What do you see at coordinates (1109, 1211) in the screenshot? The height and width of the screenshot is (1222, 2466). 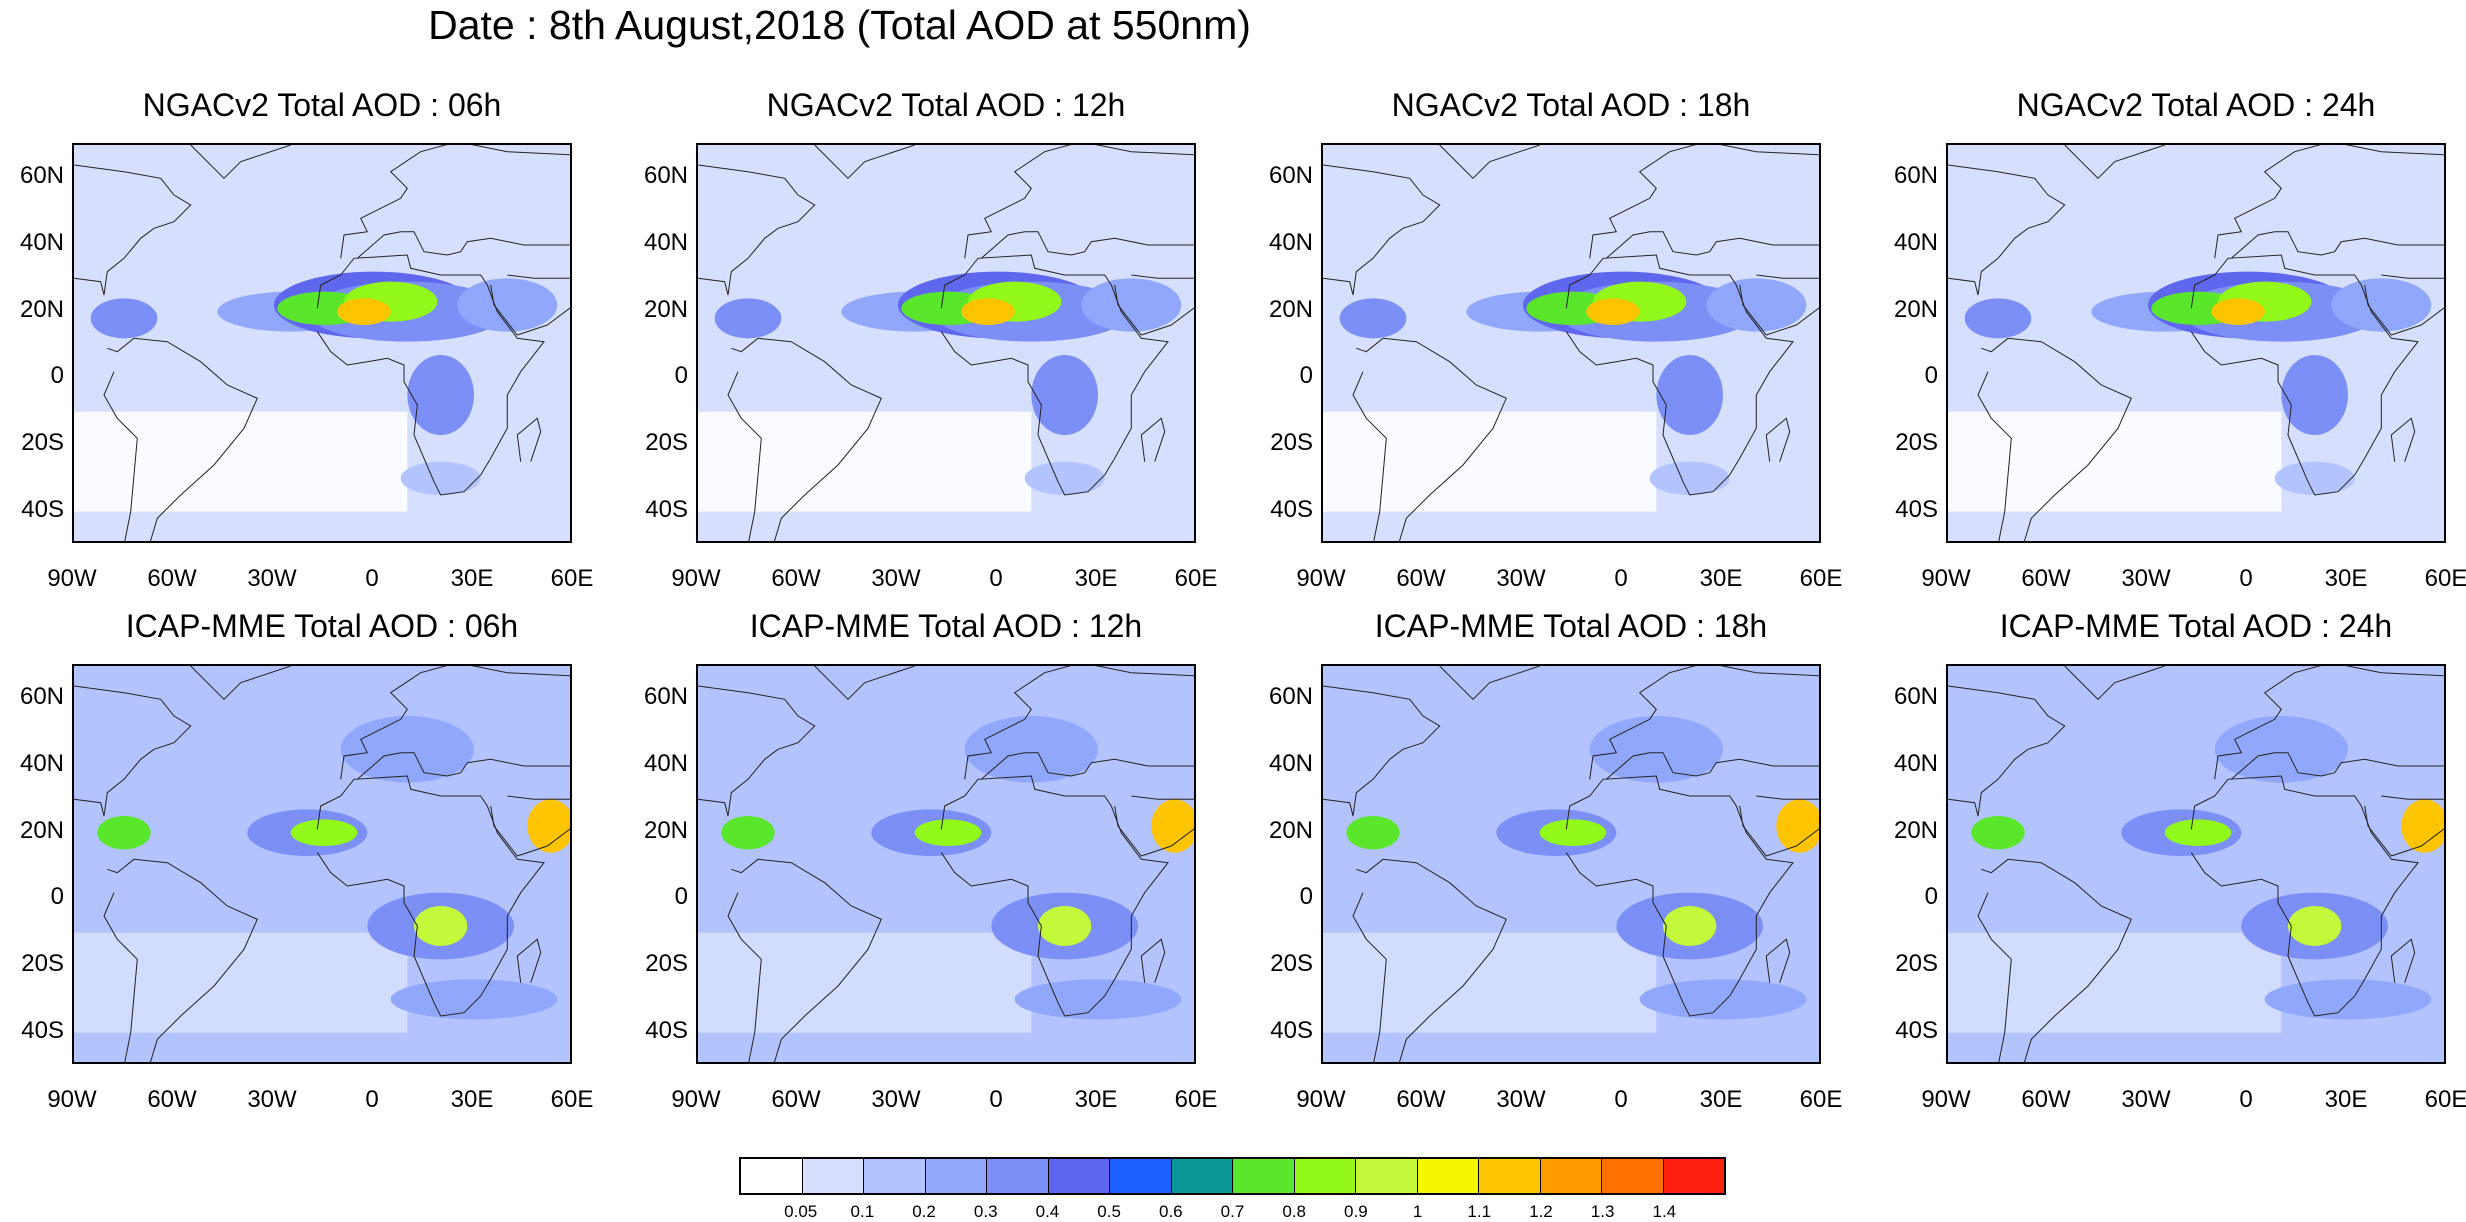 I see `colorbar-tick-label: 0.5` at bounding box center [1109, 1211].